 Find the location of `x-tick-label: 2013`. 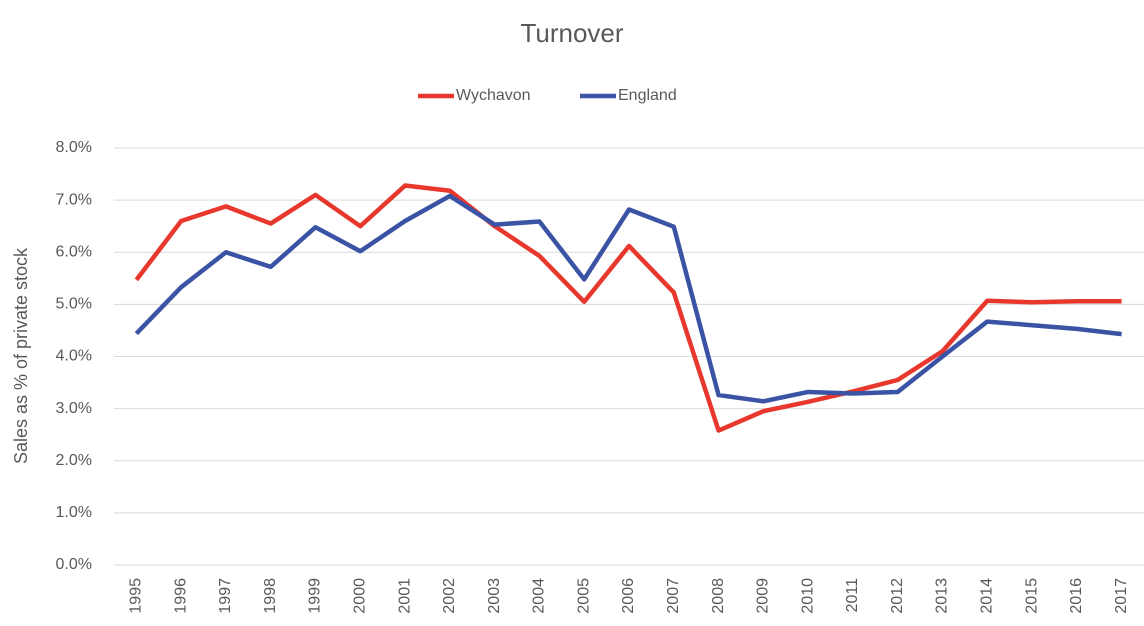

x-tick-label: 2013 is located at coordinates (942, 596).